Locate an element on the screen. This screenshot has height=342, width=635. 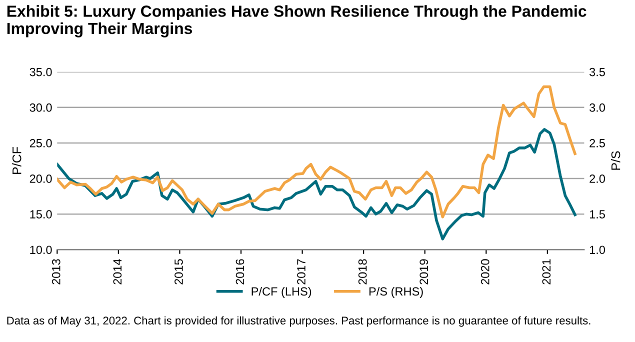
x-tick-label: 2018 is located at coordinates (362, 271).